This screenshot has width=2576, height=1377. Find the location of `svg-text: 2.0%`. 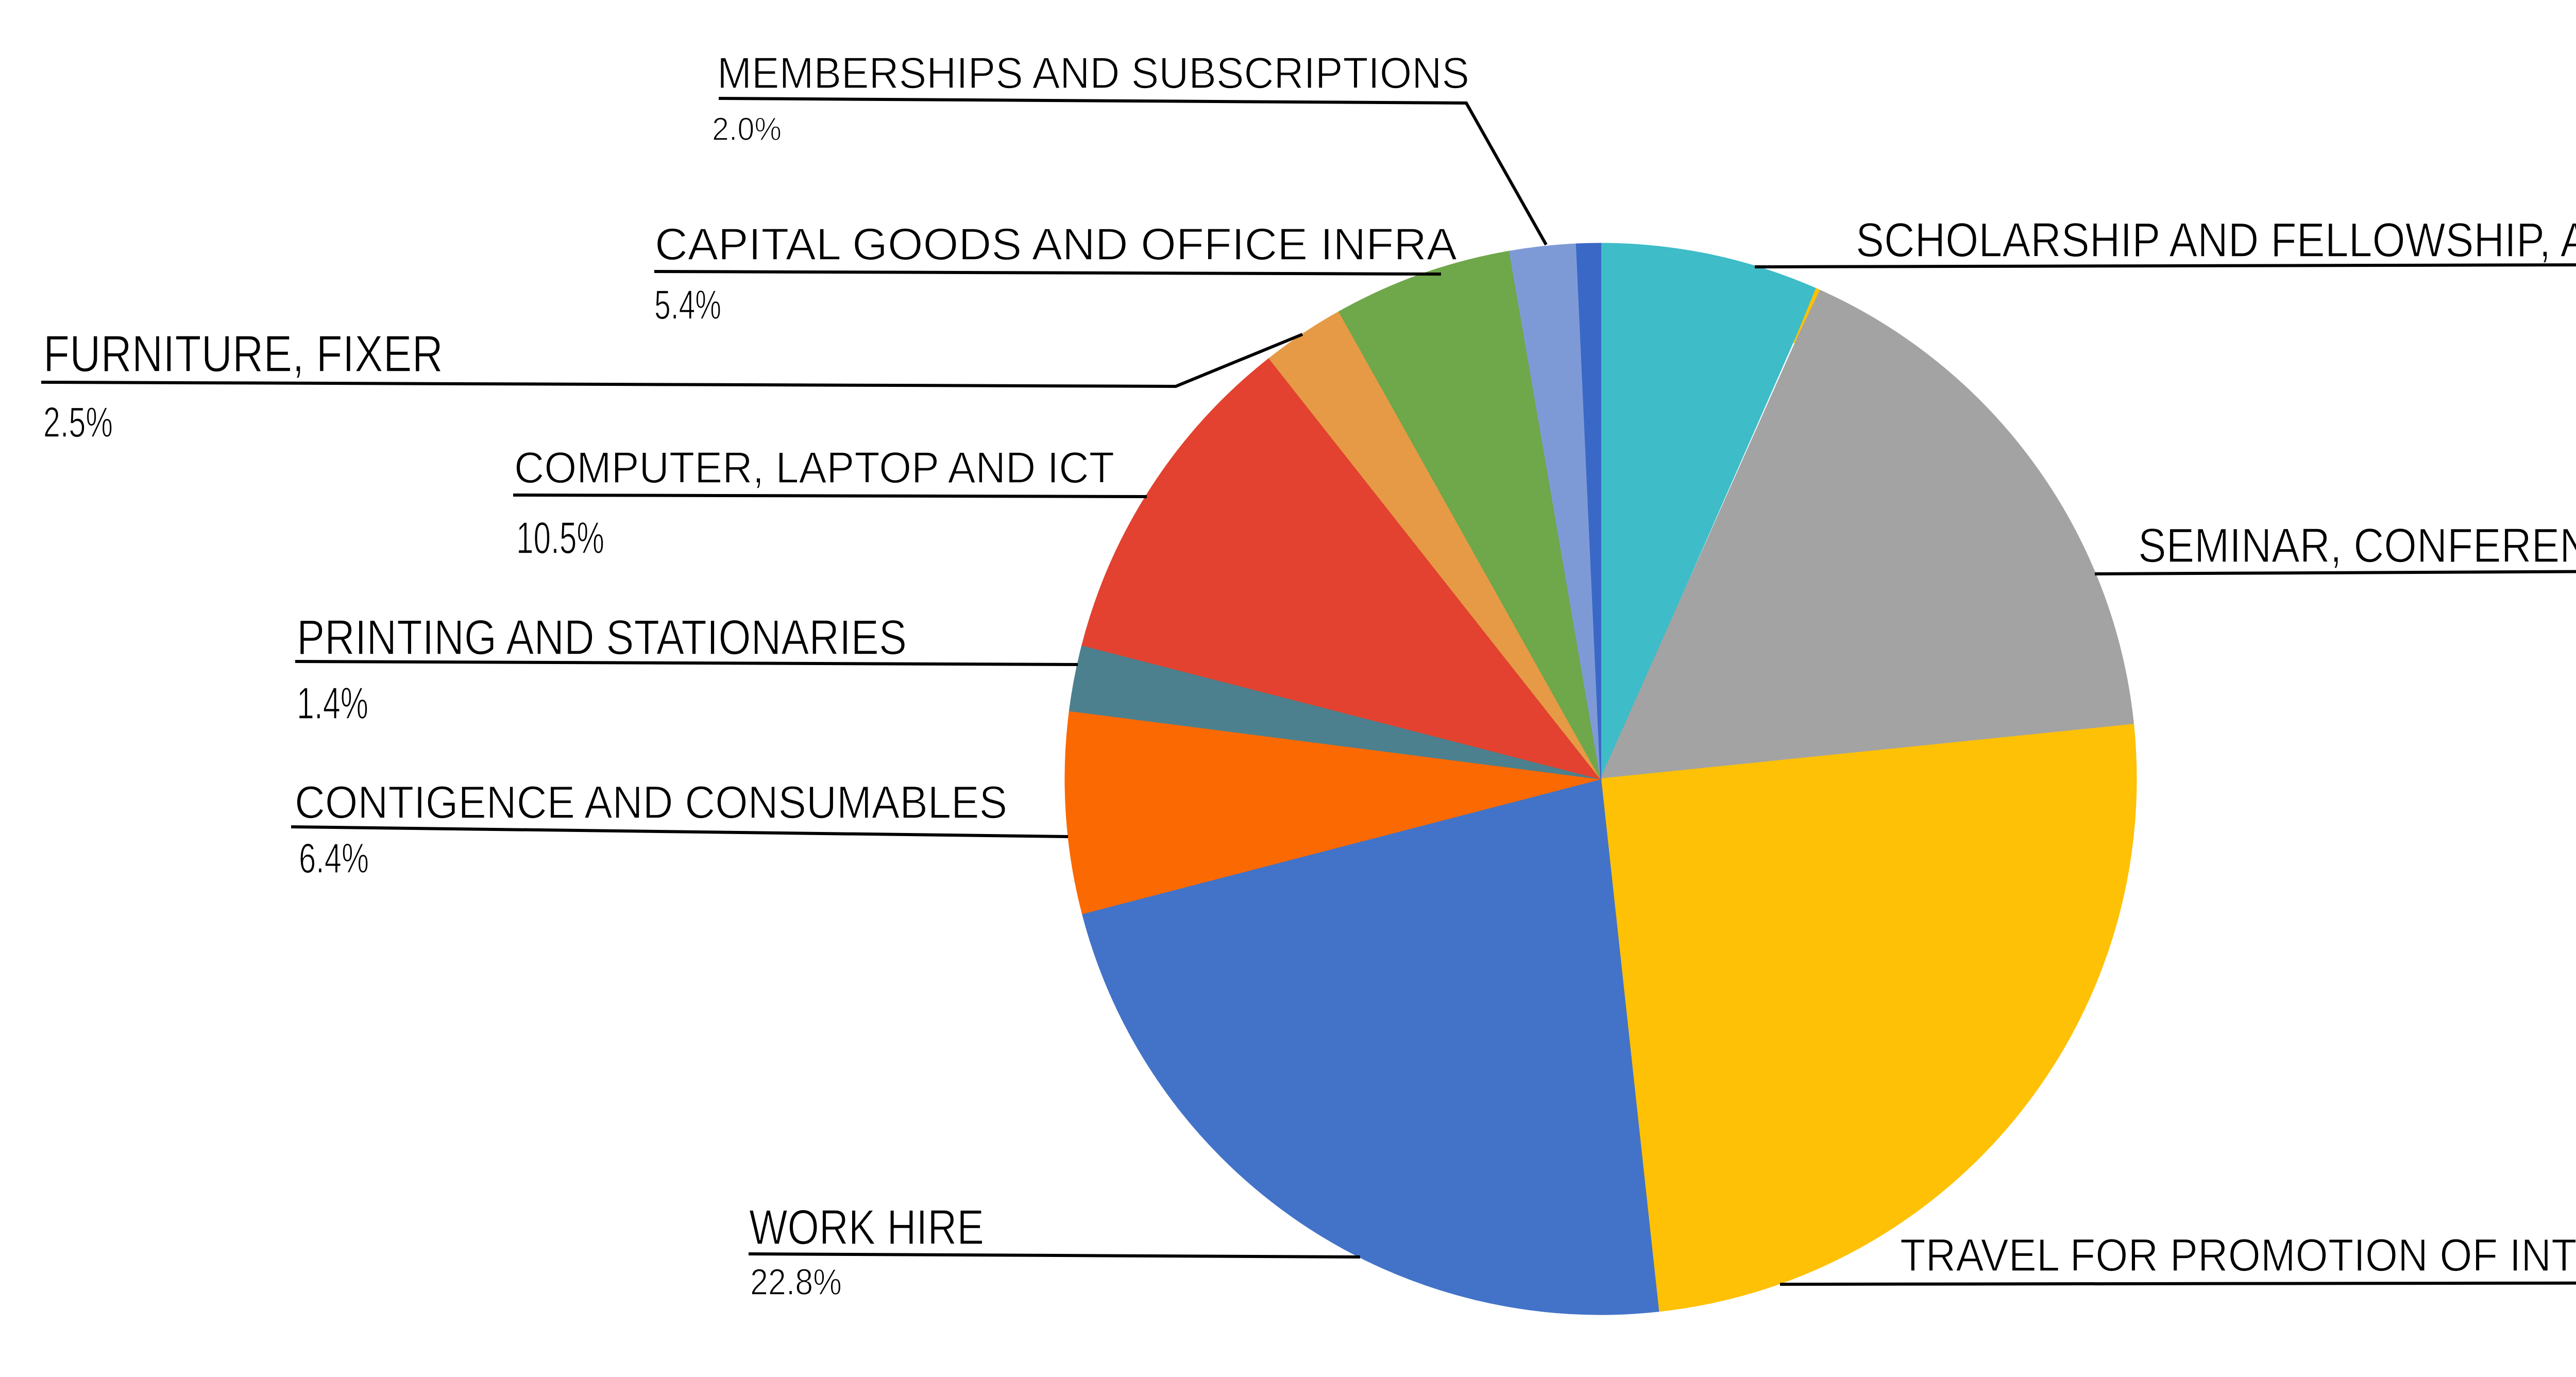

svg-text: 2.0% is located at coordinates (747, 129).